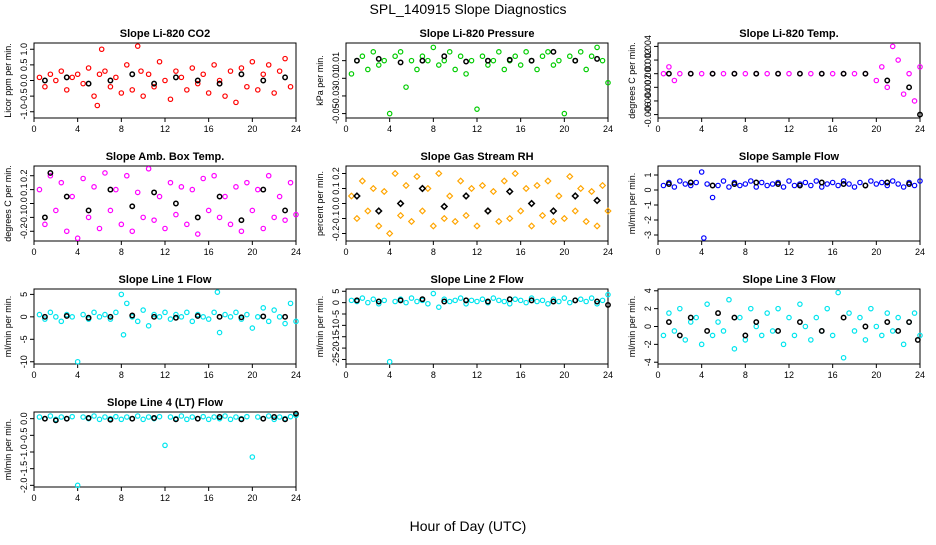  I want to click on y-tick-label: 0.0, so click(336, 203).